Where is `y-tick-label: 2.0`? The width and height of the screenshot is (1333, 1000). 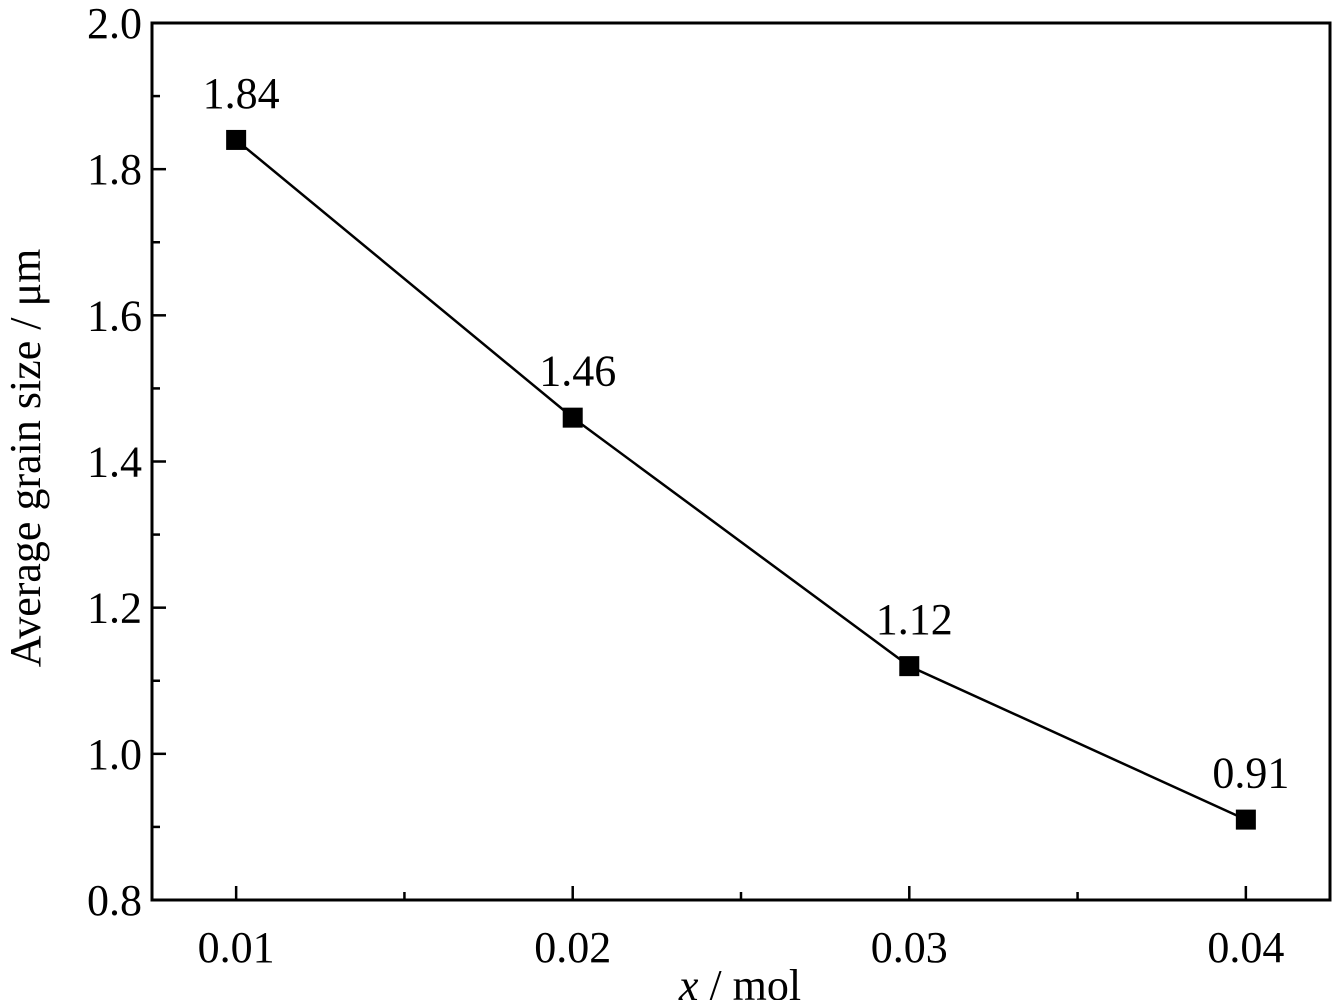
y-tick-label: 2.0 is located at coordinates (114, 24).